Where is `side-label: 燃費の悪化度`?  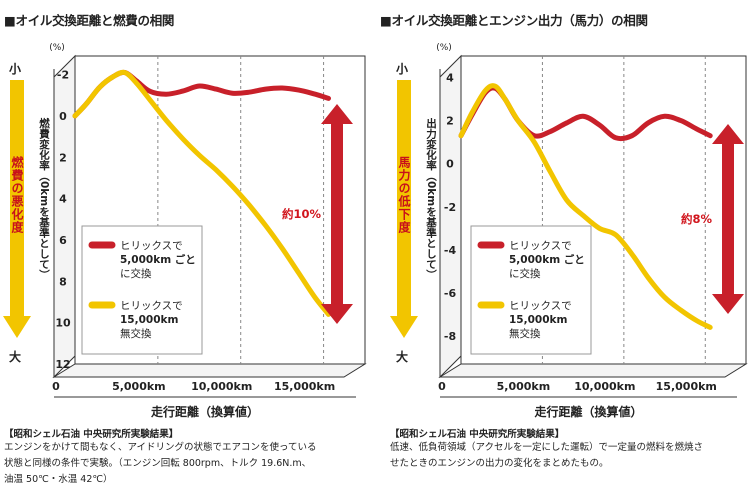
side-label: 燃費の悪化度 is located at coordinates (17, 195).